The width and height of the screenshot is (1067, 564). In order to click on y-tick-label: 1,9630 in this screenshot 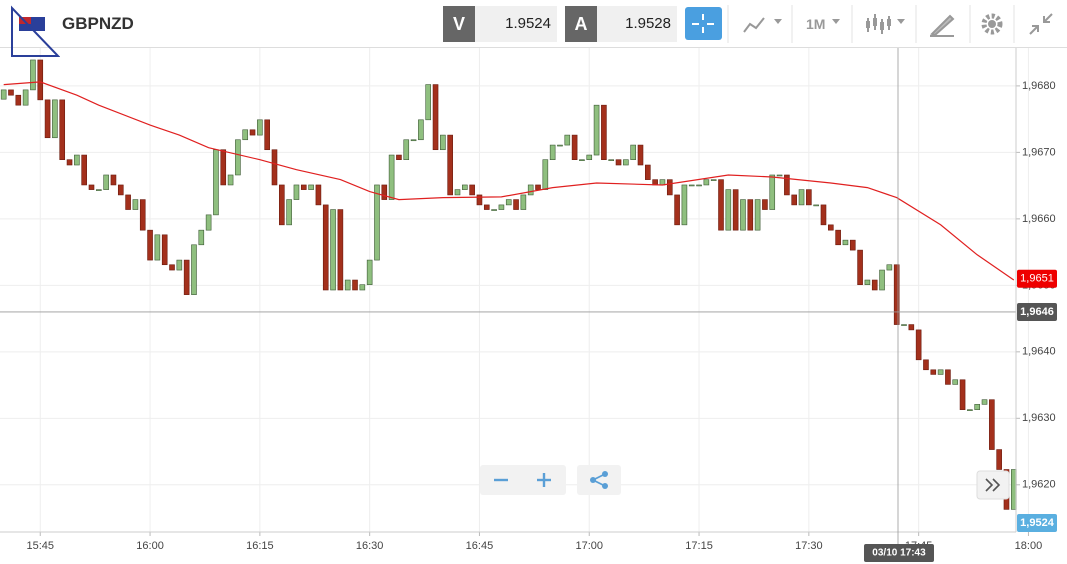, I will do `click(1039, 418)`.